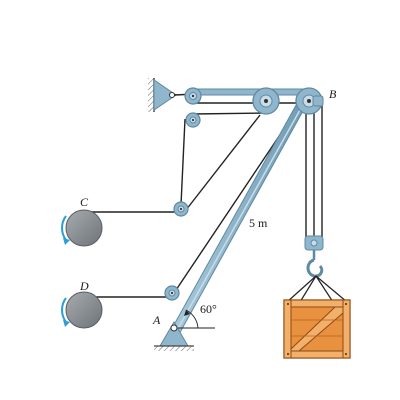 The image size is (400, 400). What do you see at coordinates (266, 101) in the screenshot?
I see `pulley-top-left-icon` at bounding box center [266, 101].